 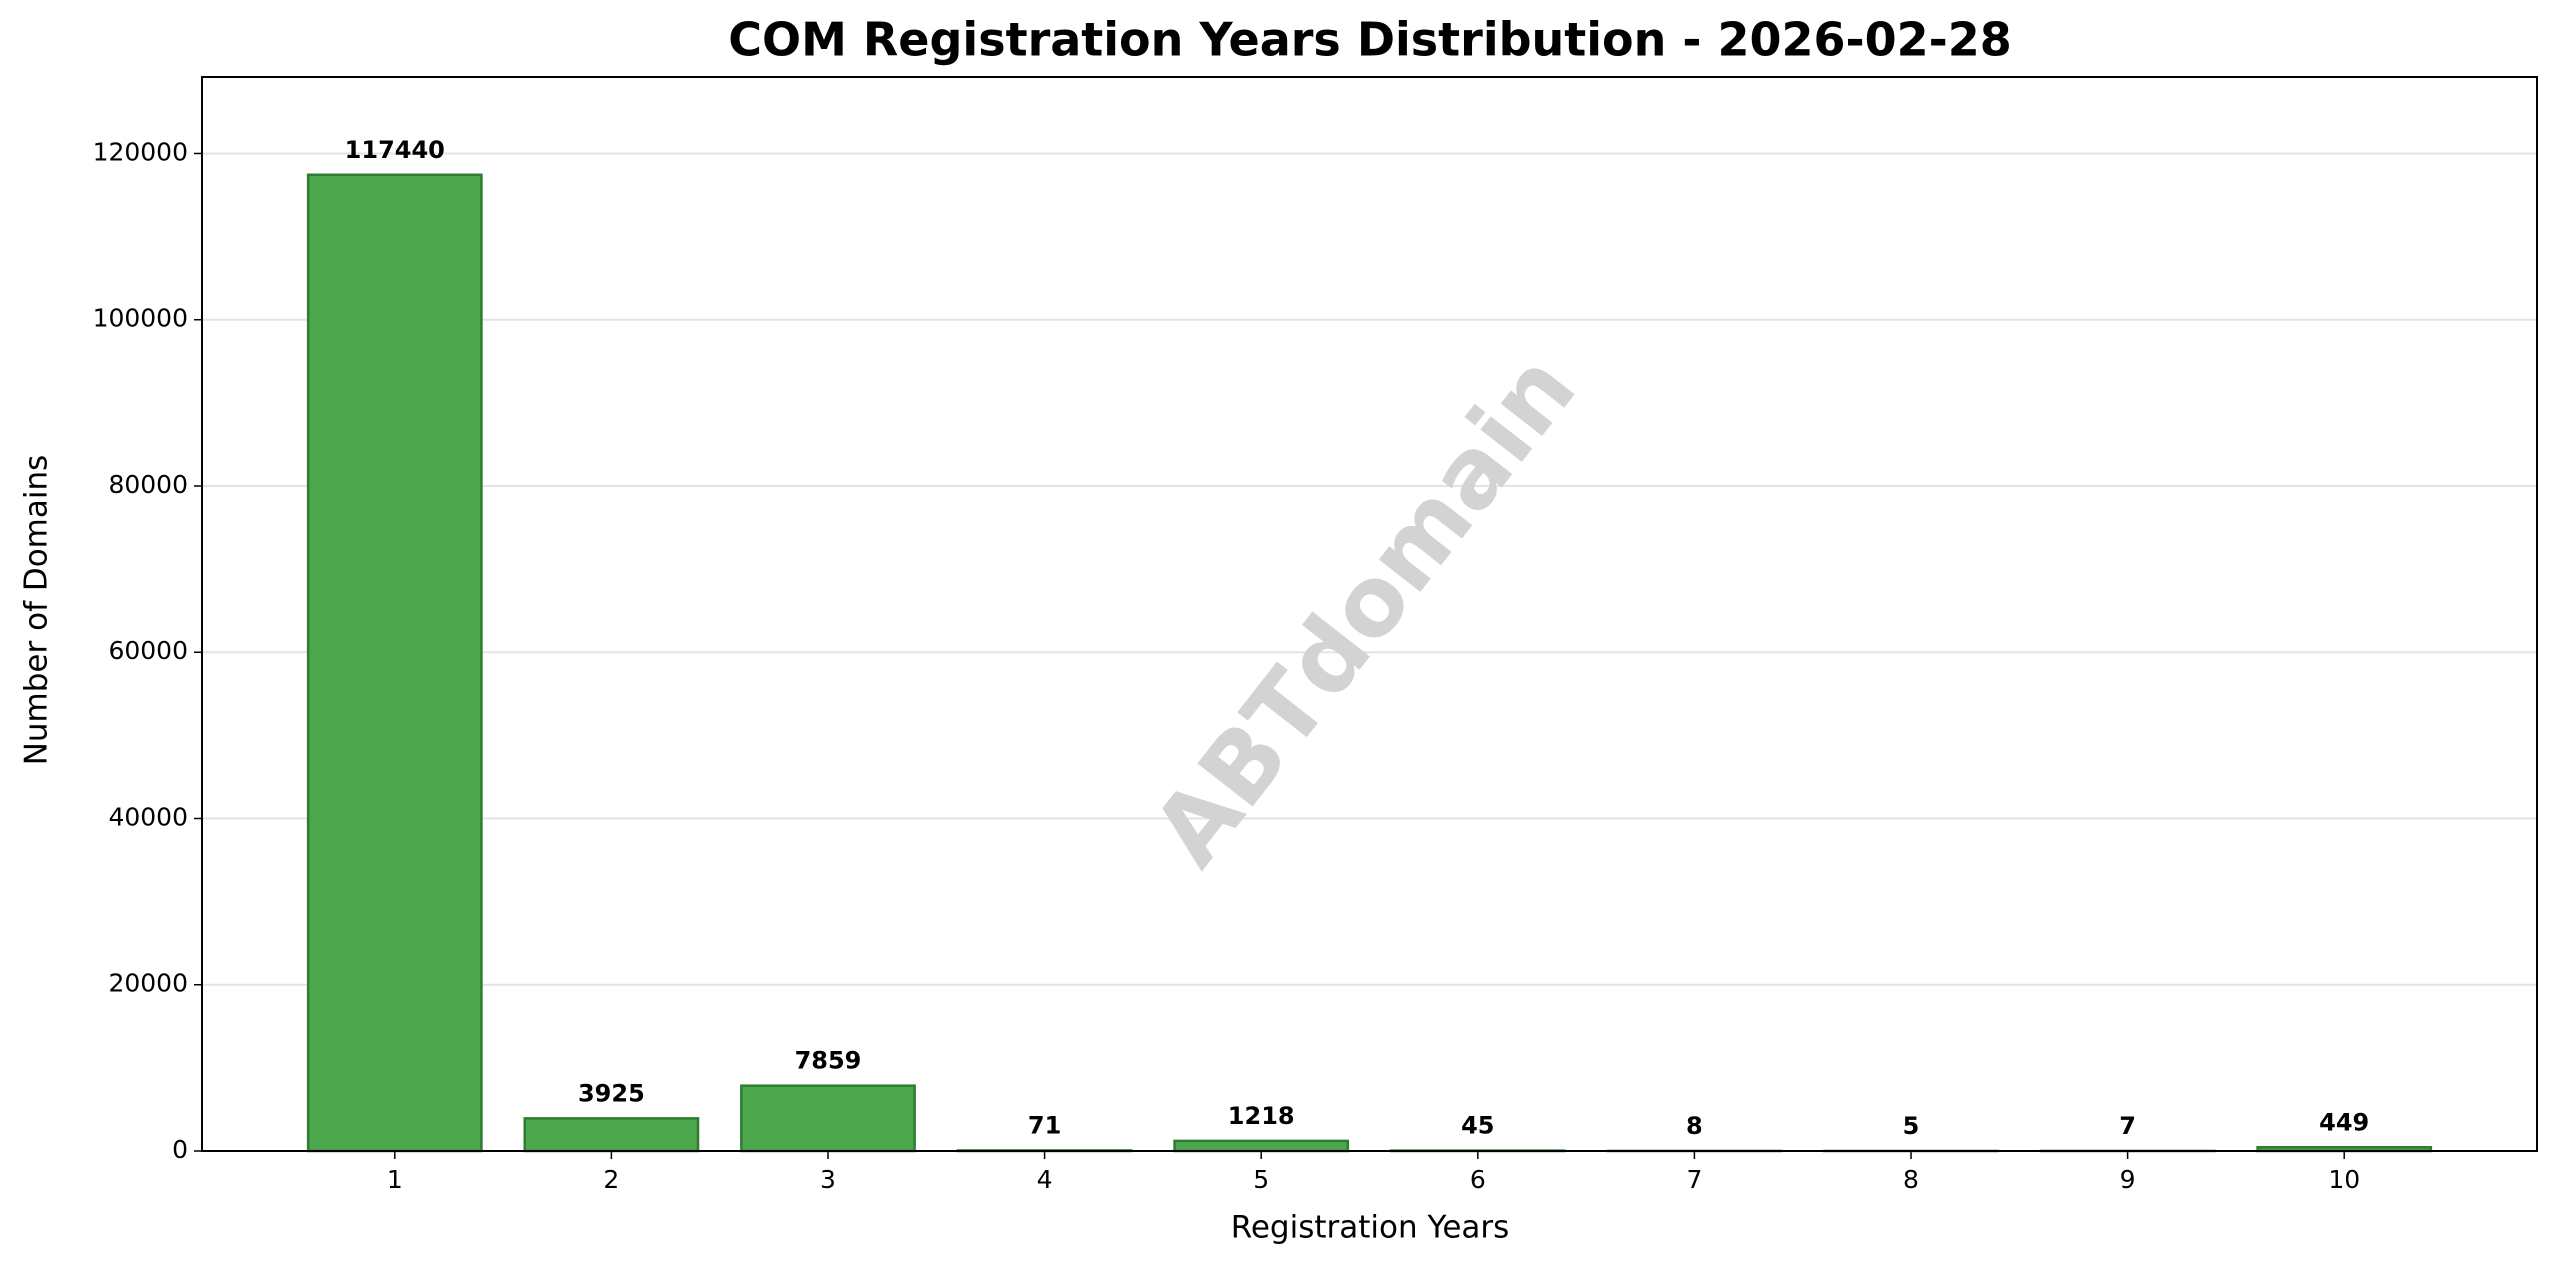 I want to click on x-tick-label: 1, so click(x=395, y=1179).